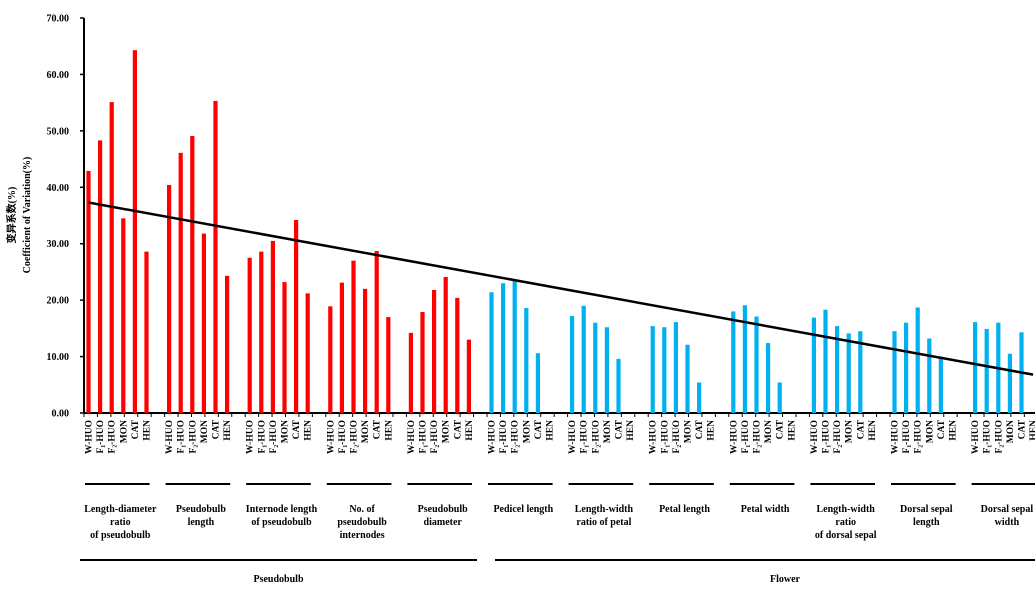 The width and height of the screenshot is (1035, 592). Describe the element at coordinates (58, 131) in the screenshot. I see `y-tick-label: 50.00` at that location.